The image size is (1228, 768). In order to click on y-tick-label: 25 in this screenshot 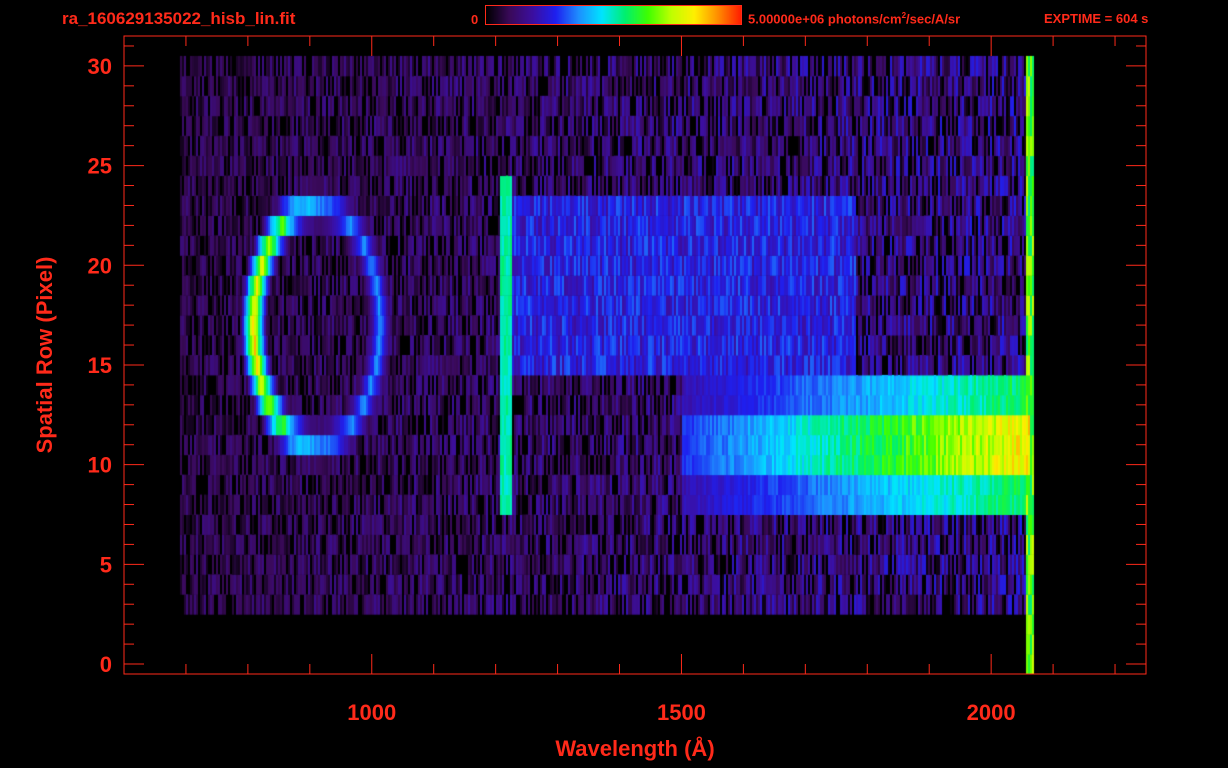, I will do `click(100, 166)`.